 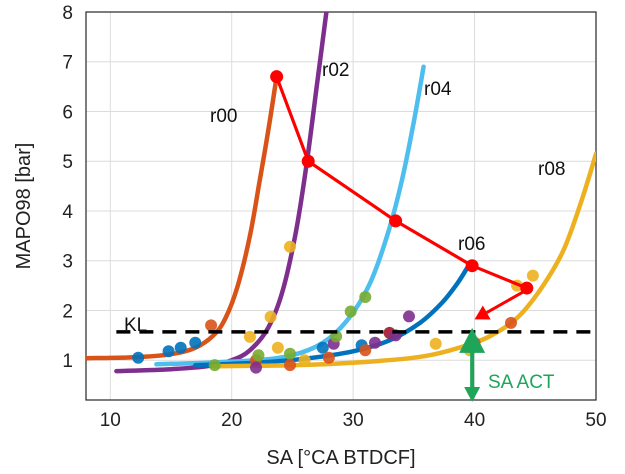 What do you see at coordinates (595, 420) in the screenshot?
I see `x-tick-label: 50` at bounding box center [595, 420].